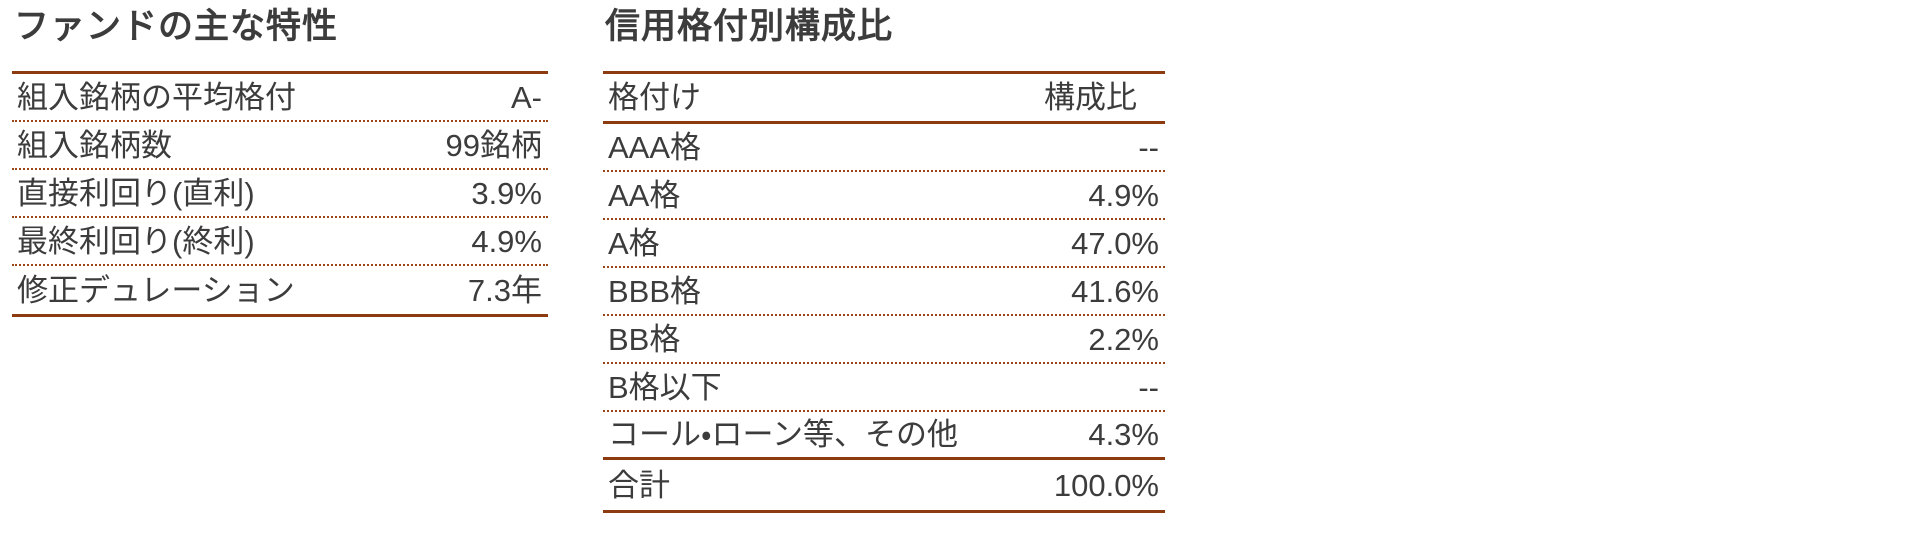  Describe the element at coordinates (634, 243) in the screenshot. I see `row-label: A格` at that location.